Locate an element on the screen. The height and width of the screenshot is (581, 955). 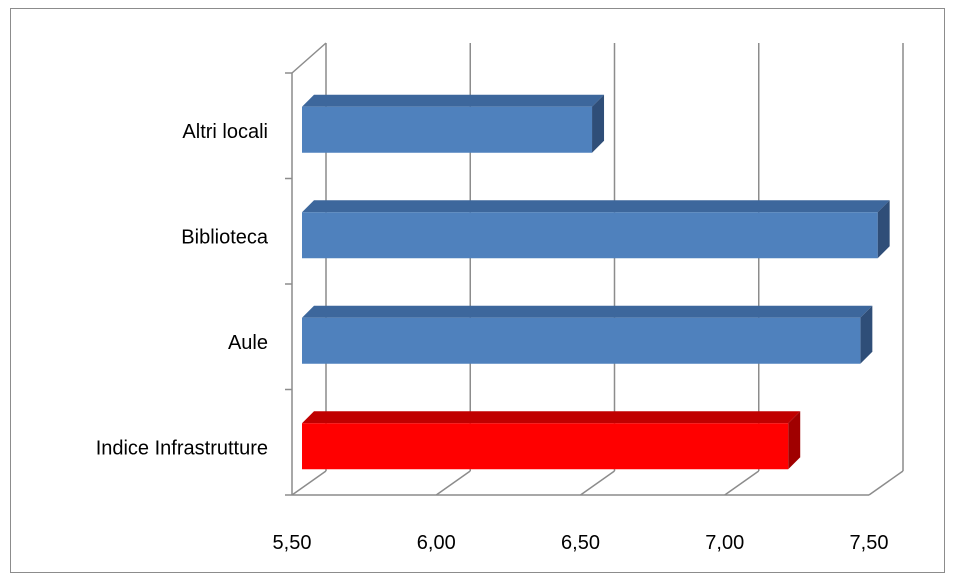
x-tick-label-2: 6,50 is located at coordinates (580, 543).